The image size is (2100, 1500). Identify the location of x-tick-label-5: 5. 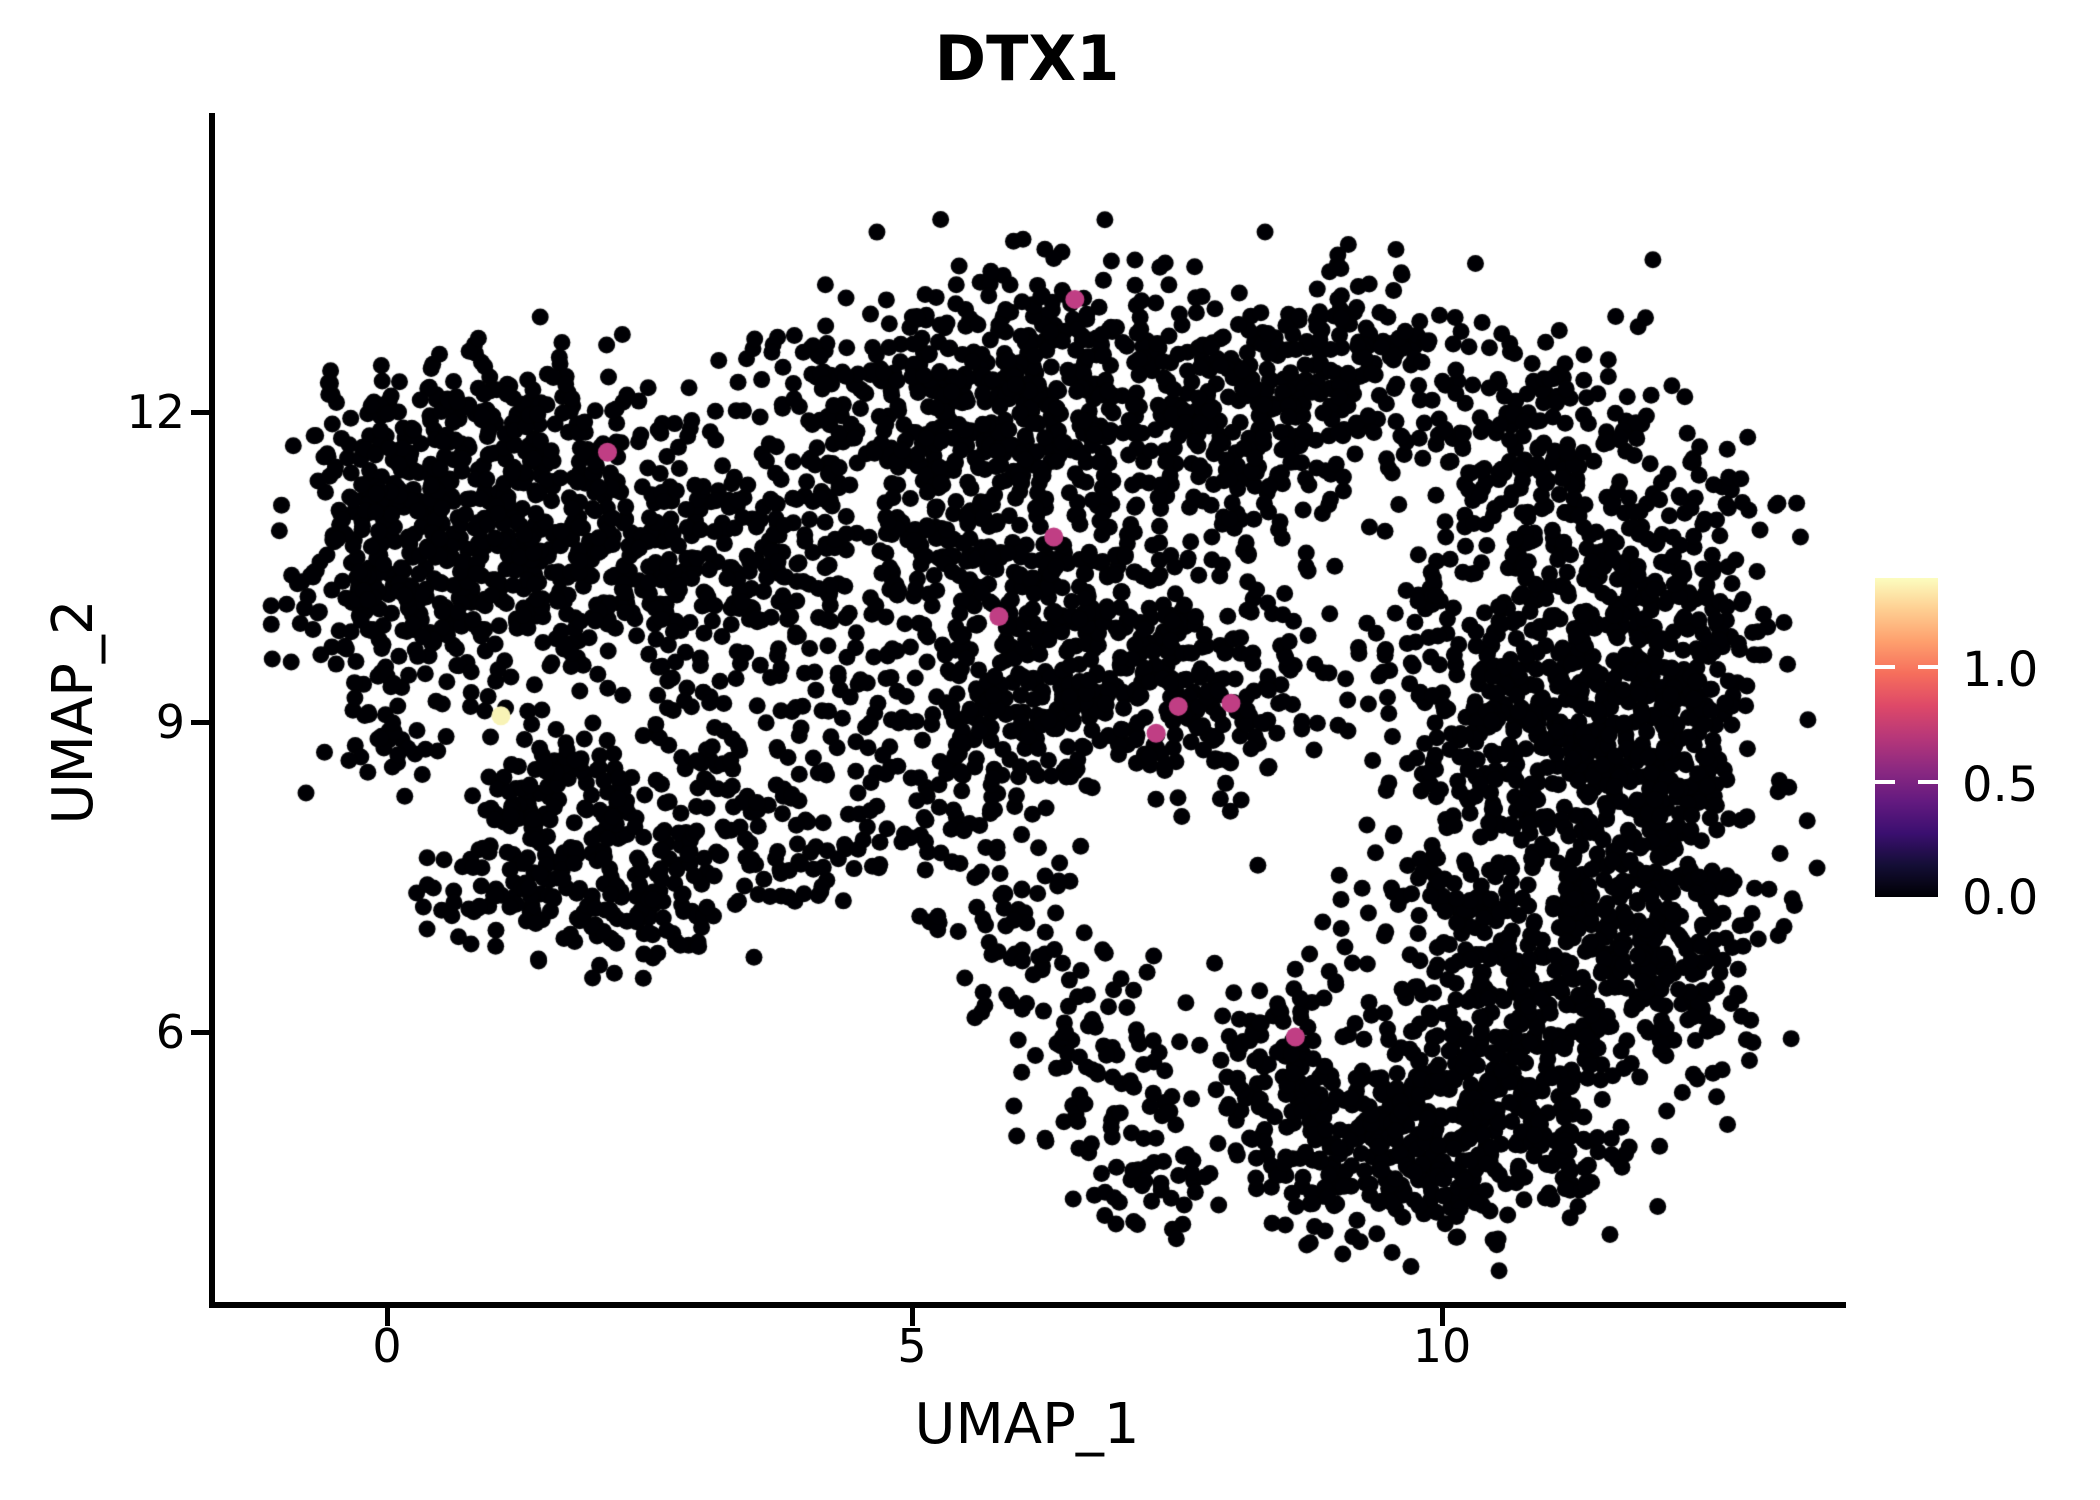
(912, 1346).